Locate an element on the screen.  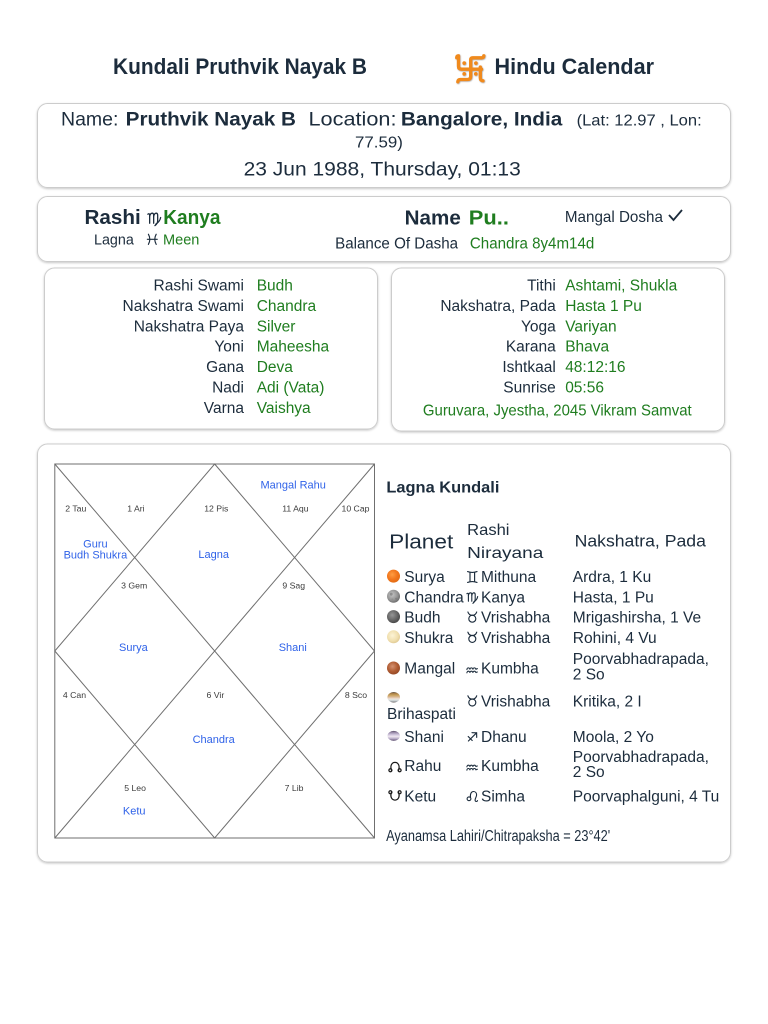
svg-text: Sunrise is located at coordinates (529, 388).